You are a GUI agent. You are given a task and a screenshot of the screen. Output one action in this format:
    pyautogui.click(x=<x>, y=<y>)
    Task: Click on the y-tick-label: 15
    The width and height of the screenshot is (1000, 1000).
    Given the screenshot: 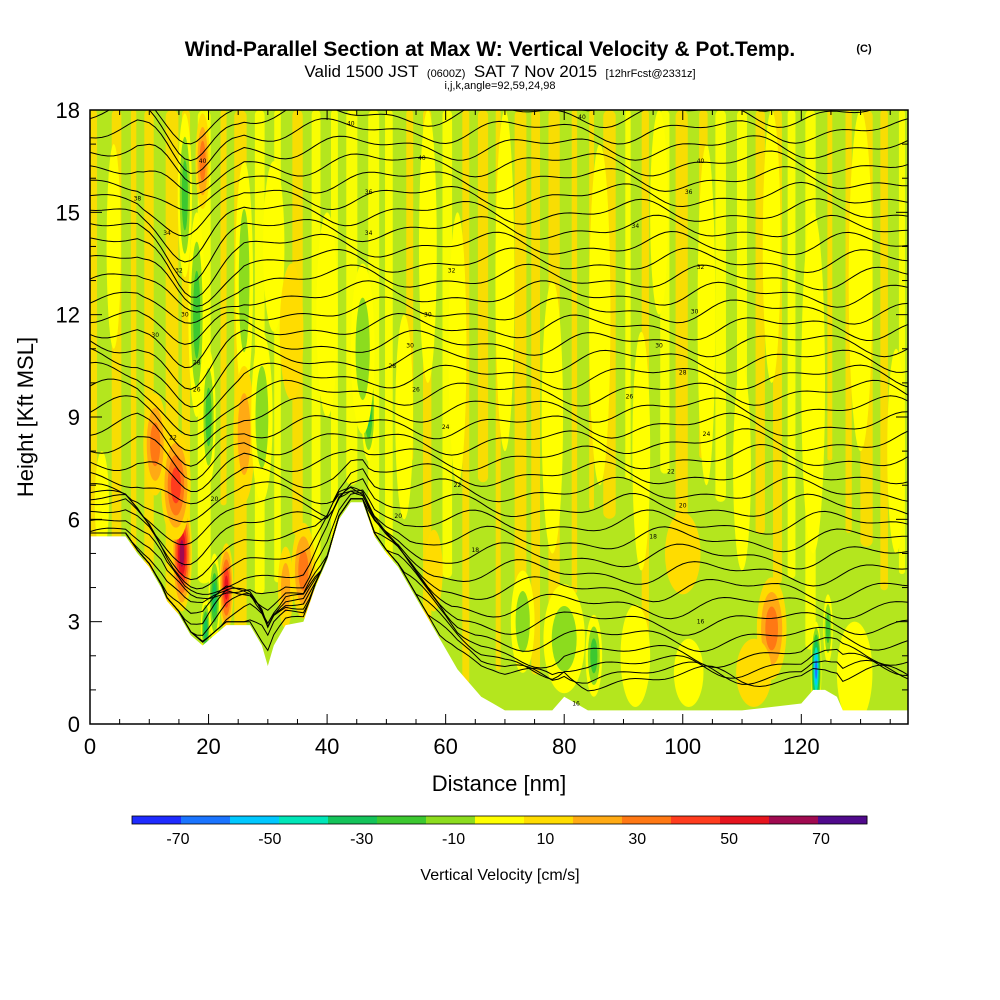 What is the action you would take?
    pyautogui.click(x=68, y=212)
    